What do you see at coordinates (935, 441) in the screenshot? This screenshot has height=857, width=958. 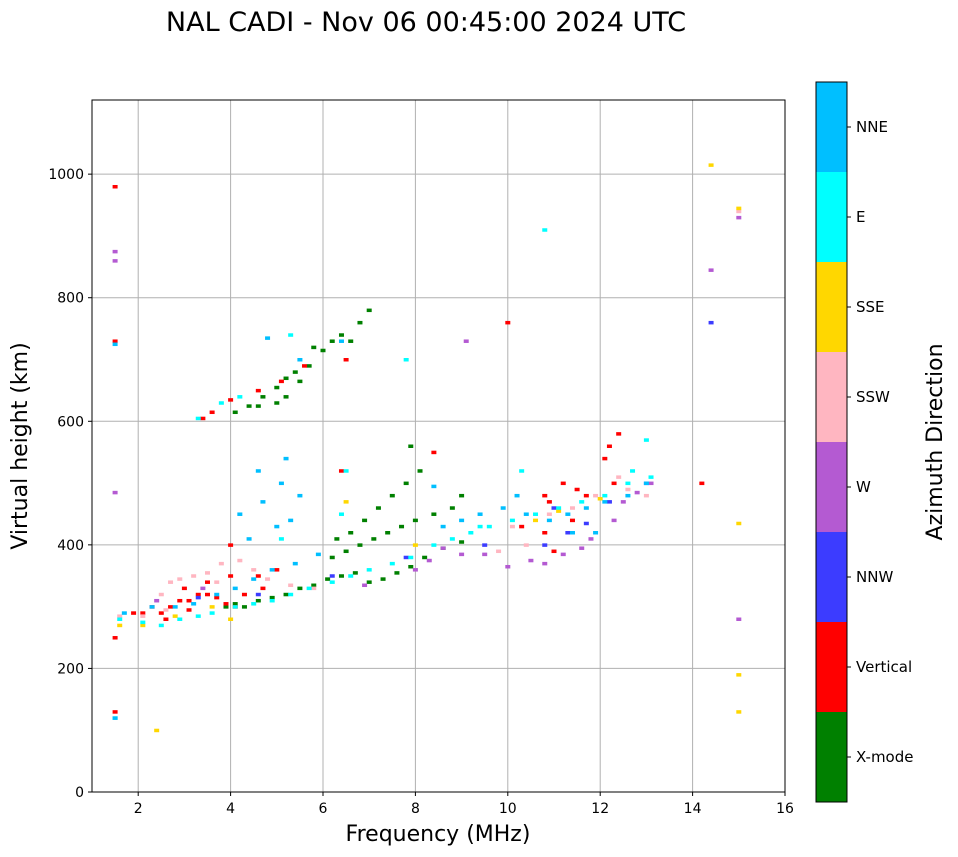 I see `colorbar-title: Azimuth Direction` at bounding box center [935, 441].